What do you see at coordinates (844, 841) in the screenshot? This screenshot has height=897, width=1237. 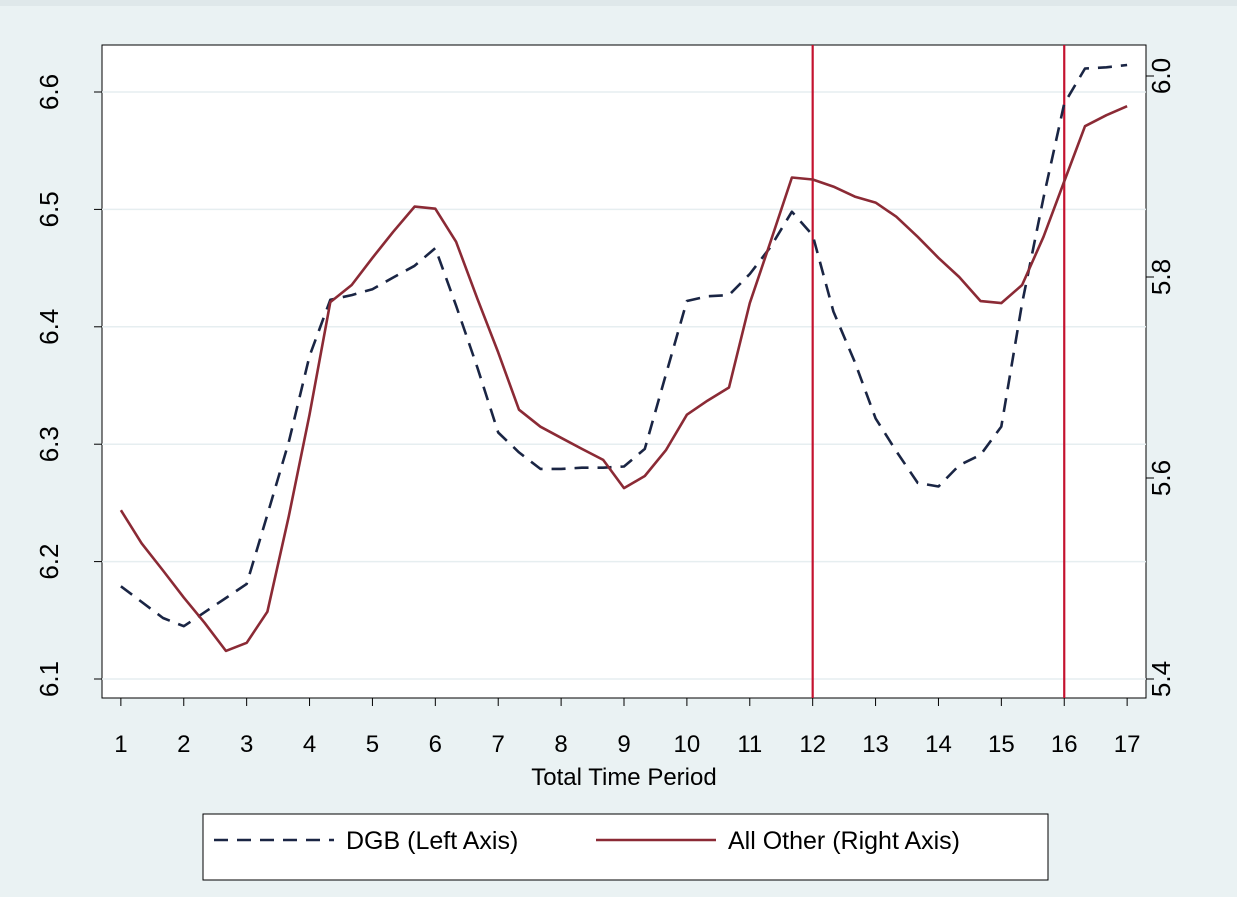 I see `legend-label-all-other: All Other (Right Axis)` at bounding box center [844, 841].